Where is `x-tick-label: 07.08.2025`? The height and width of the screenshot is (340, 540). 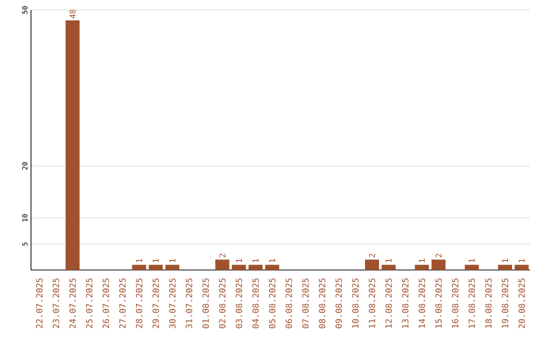
x-tick-label: 07.08.2025 is located at coordinates (305, 303).